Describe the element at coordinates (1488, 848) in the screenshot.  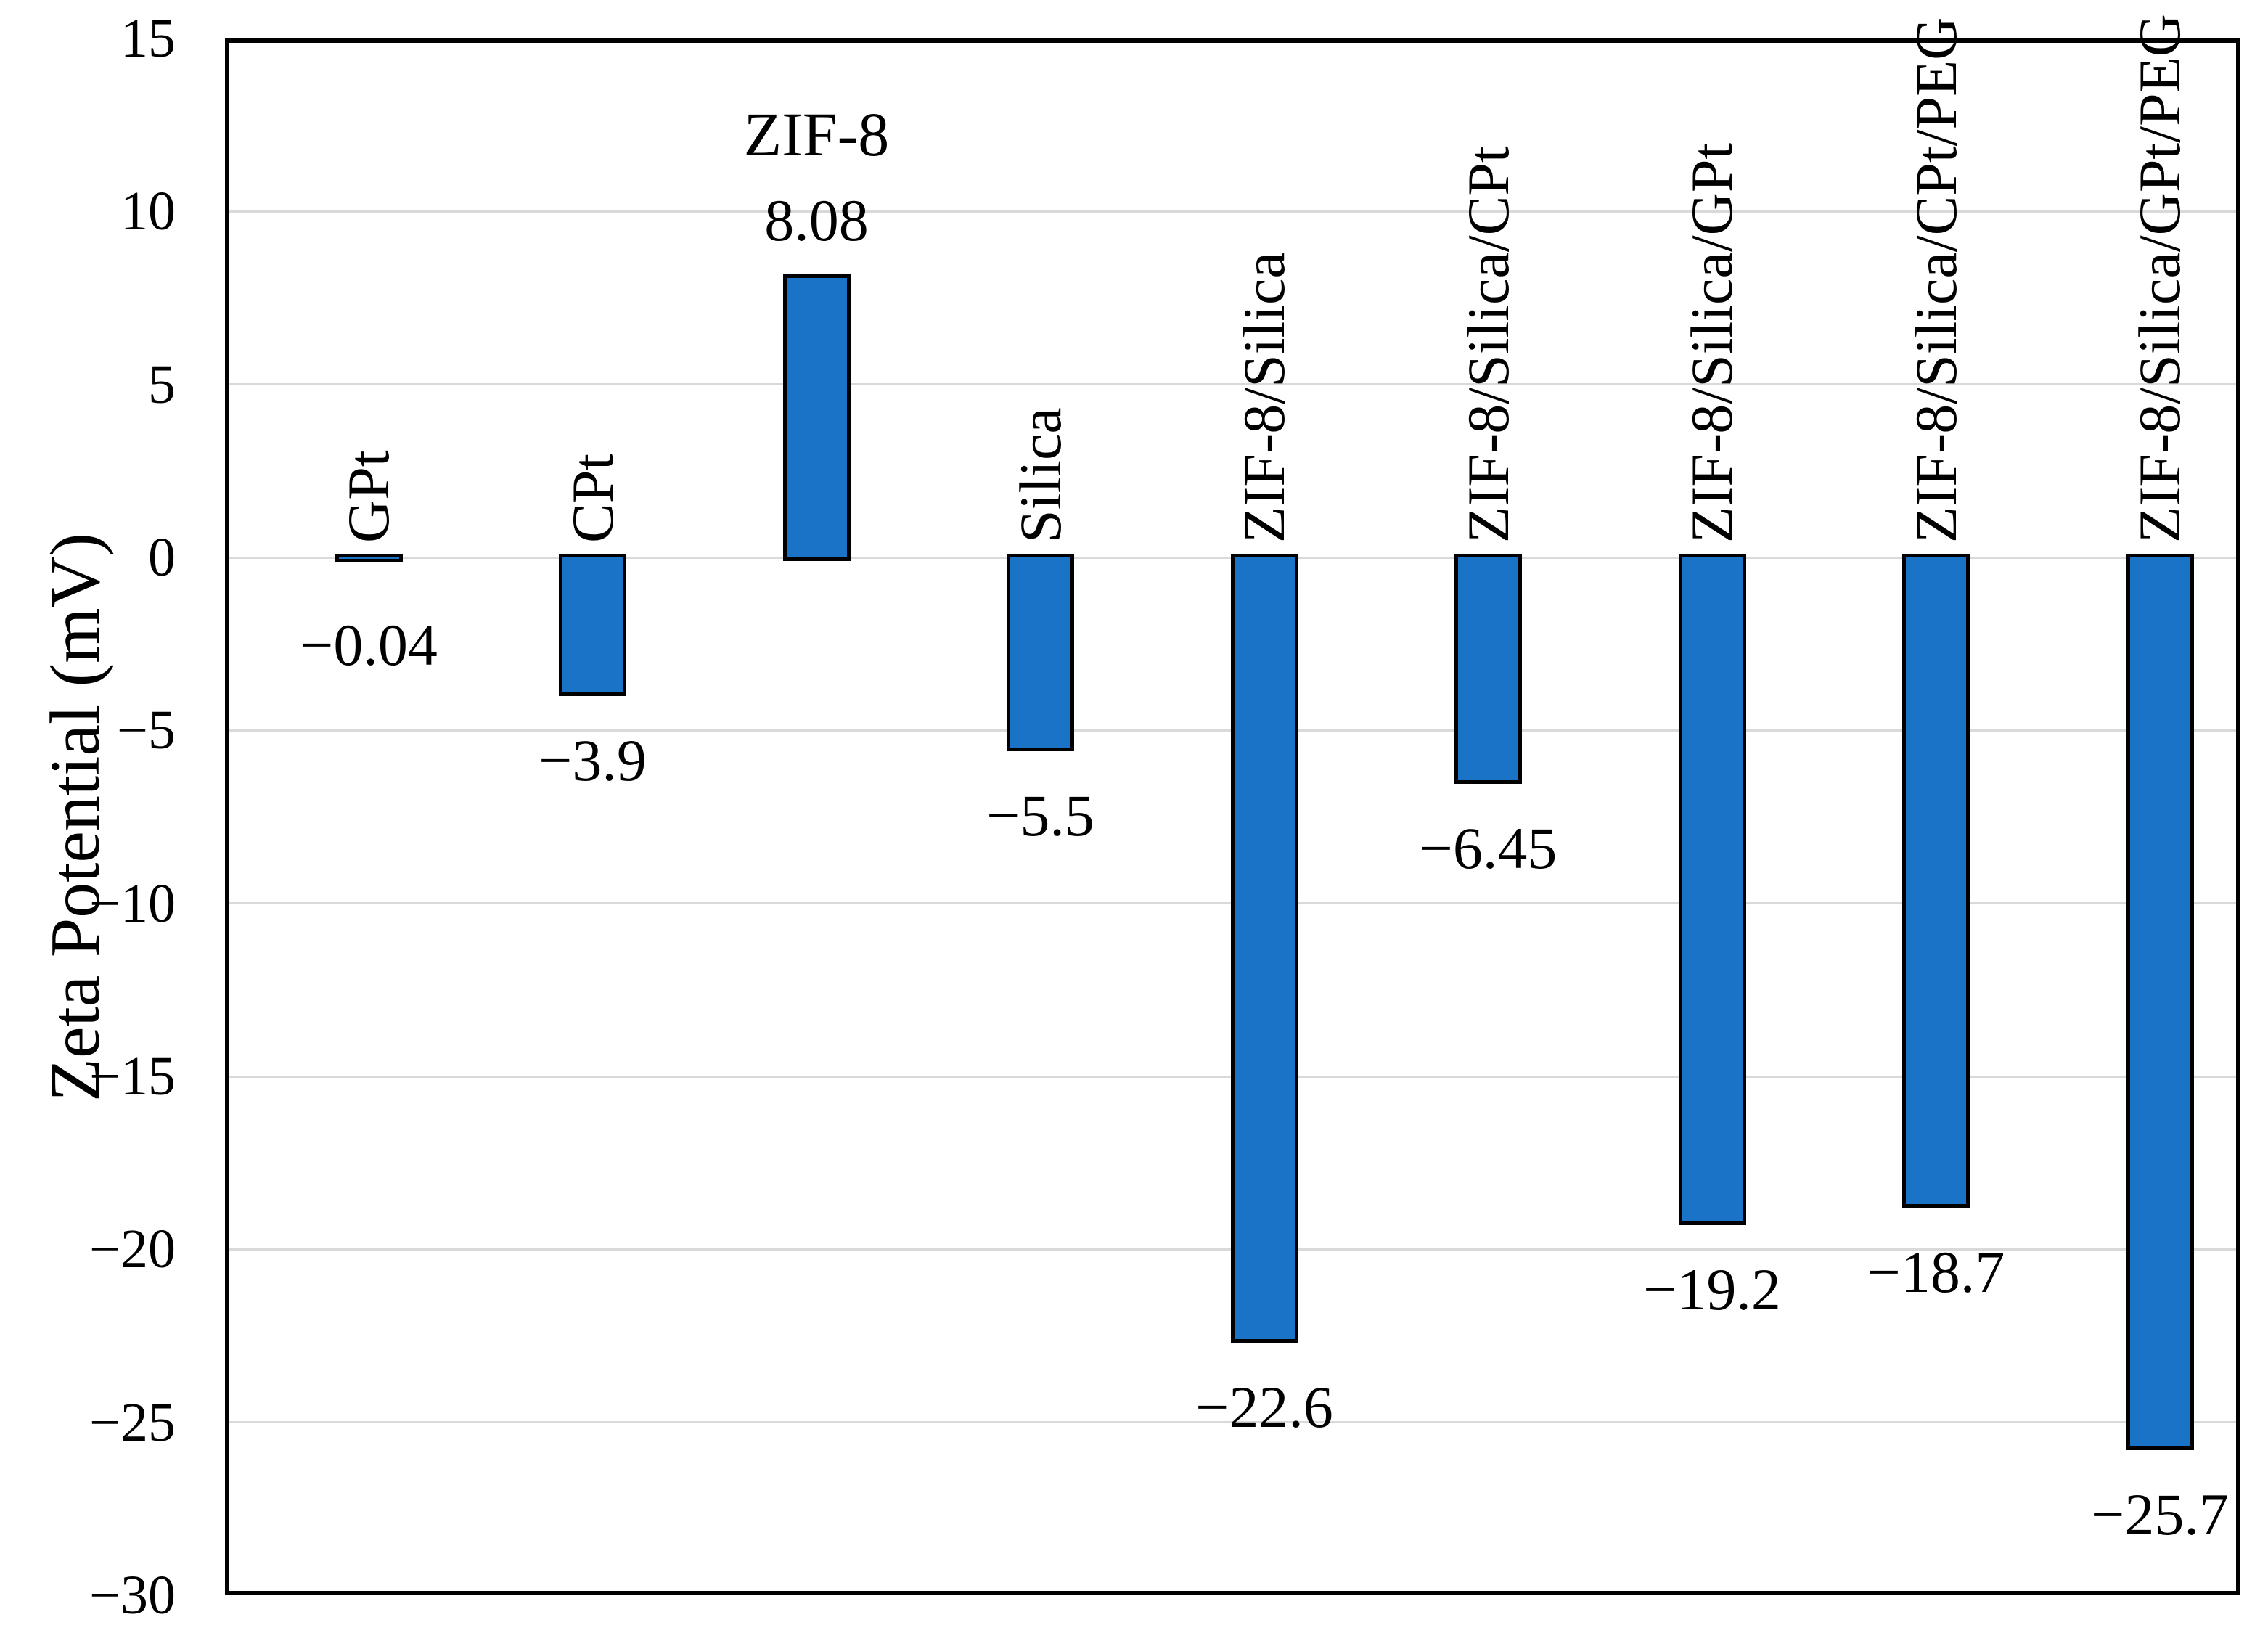
I see `value-label: −6.45` at that location.